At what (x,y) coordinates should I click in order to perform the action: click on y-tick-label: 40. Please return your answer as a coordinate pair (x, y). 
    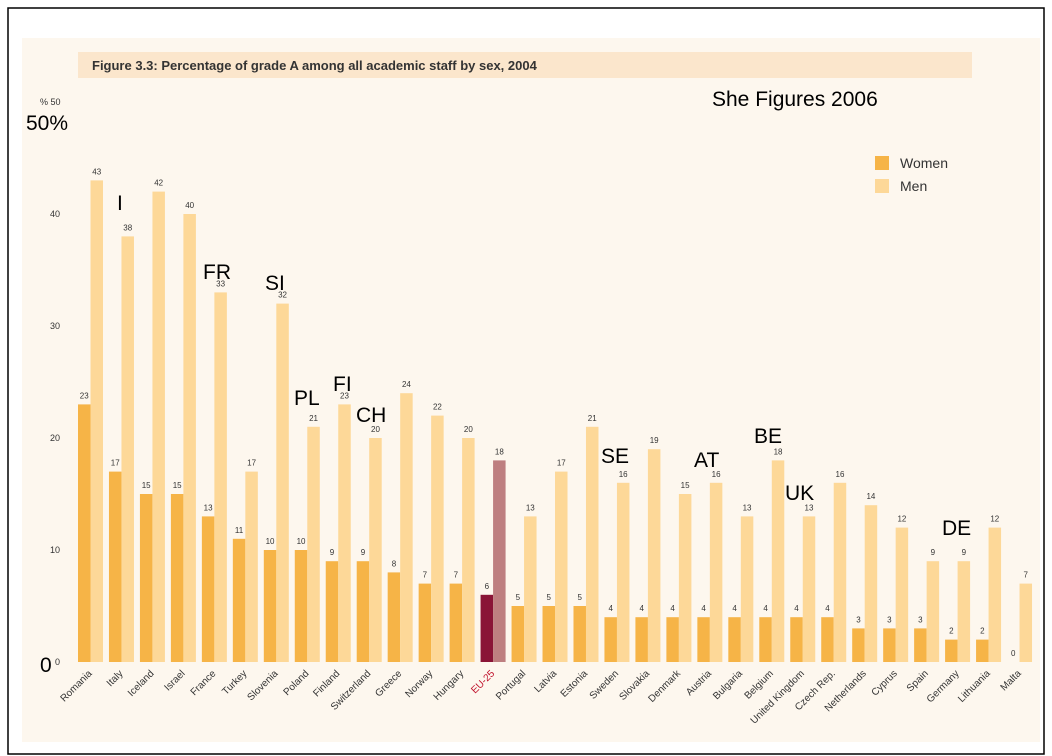
    Looking at the image, I should click on (55, 214).